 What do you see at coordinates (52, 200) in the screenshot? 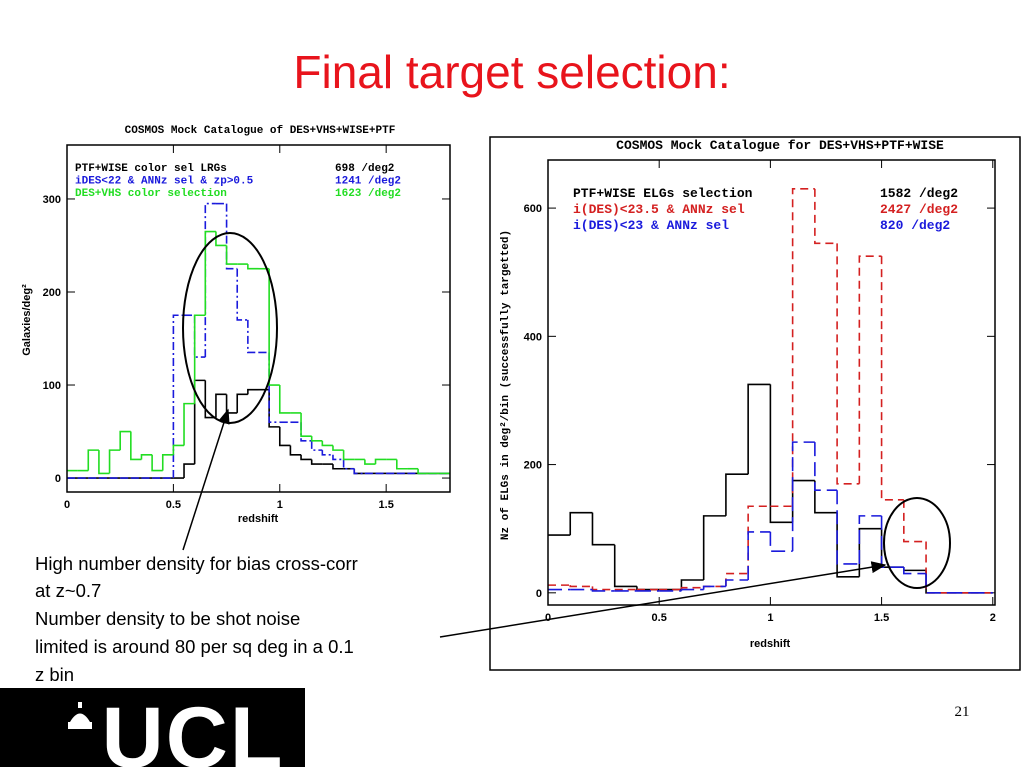
I see `y-tick-label: 300` at bounding box center [52, 200].